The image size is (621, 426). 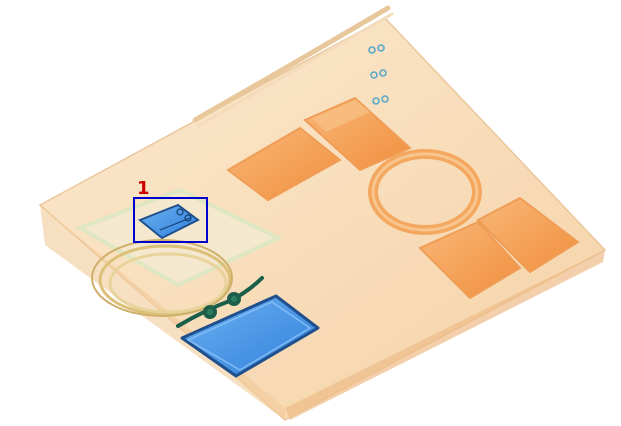 I want to click on zipper-pulls, so click(x=378, y=74).